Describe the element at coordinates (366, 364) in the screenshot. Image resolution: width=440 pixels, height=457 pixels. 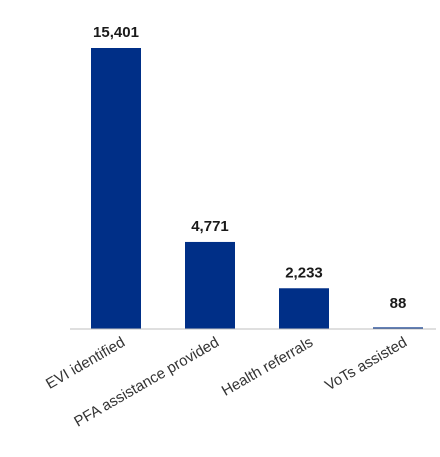
I see `category-label-3: VoTs assisted` at that location.